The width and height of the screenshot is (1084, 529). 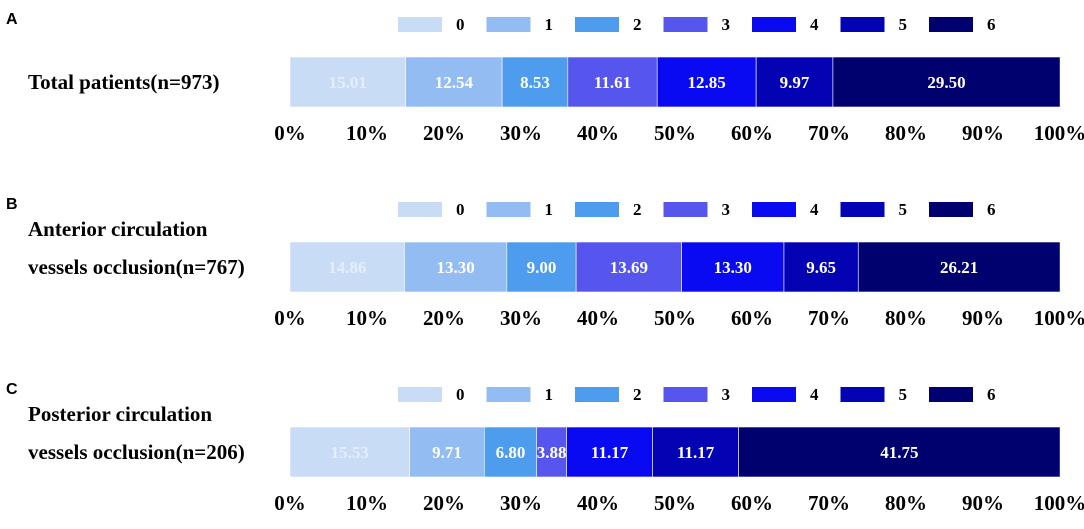 I want to click on data-label: 6.80, so click(x=511, y=452).